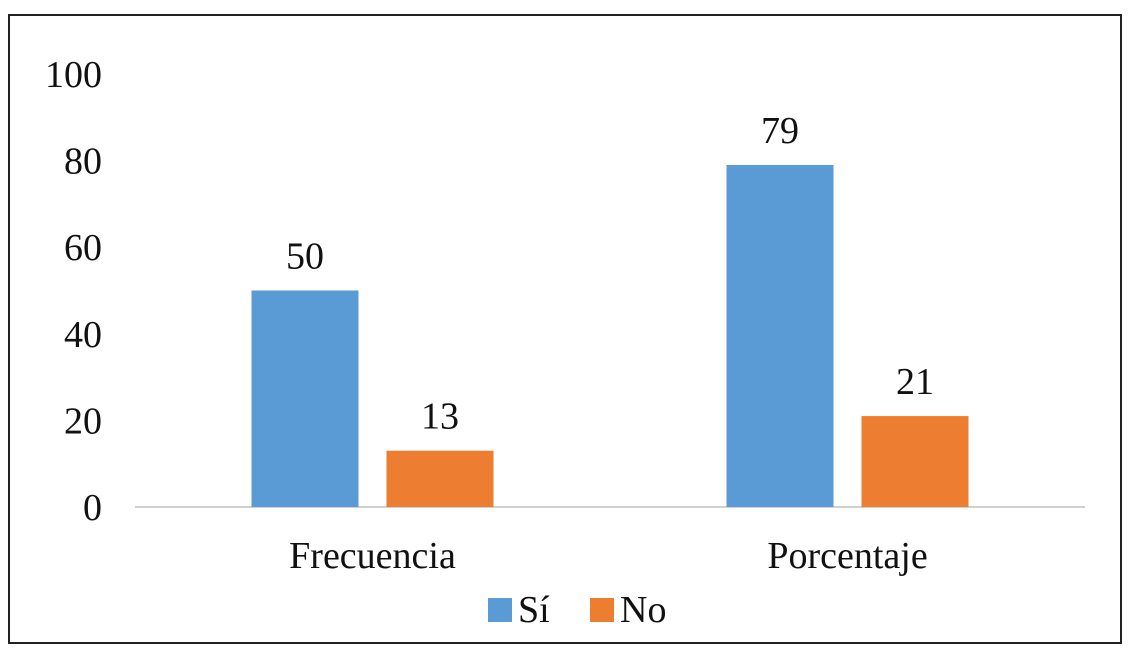 Image resolution: width=1132 pixels, height=653 pixels. What do you see at coordinates (534, 610) in the screenshot?
I see `legend-label: Sí` at bounding box center [534, 610].